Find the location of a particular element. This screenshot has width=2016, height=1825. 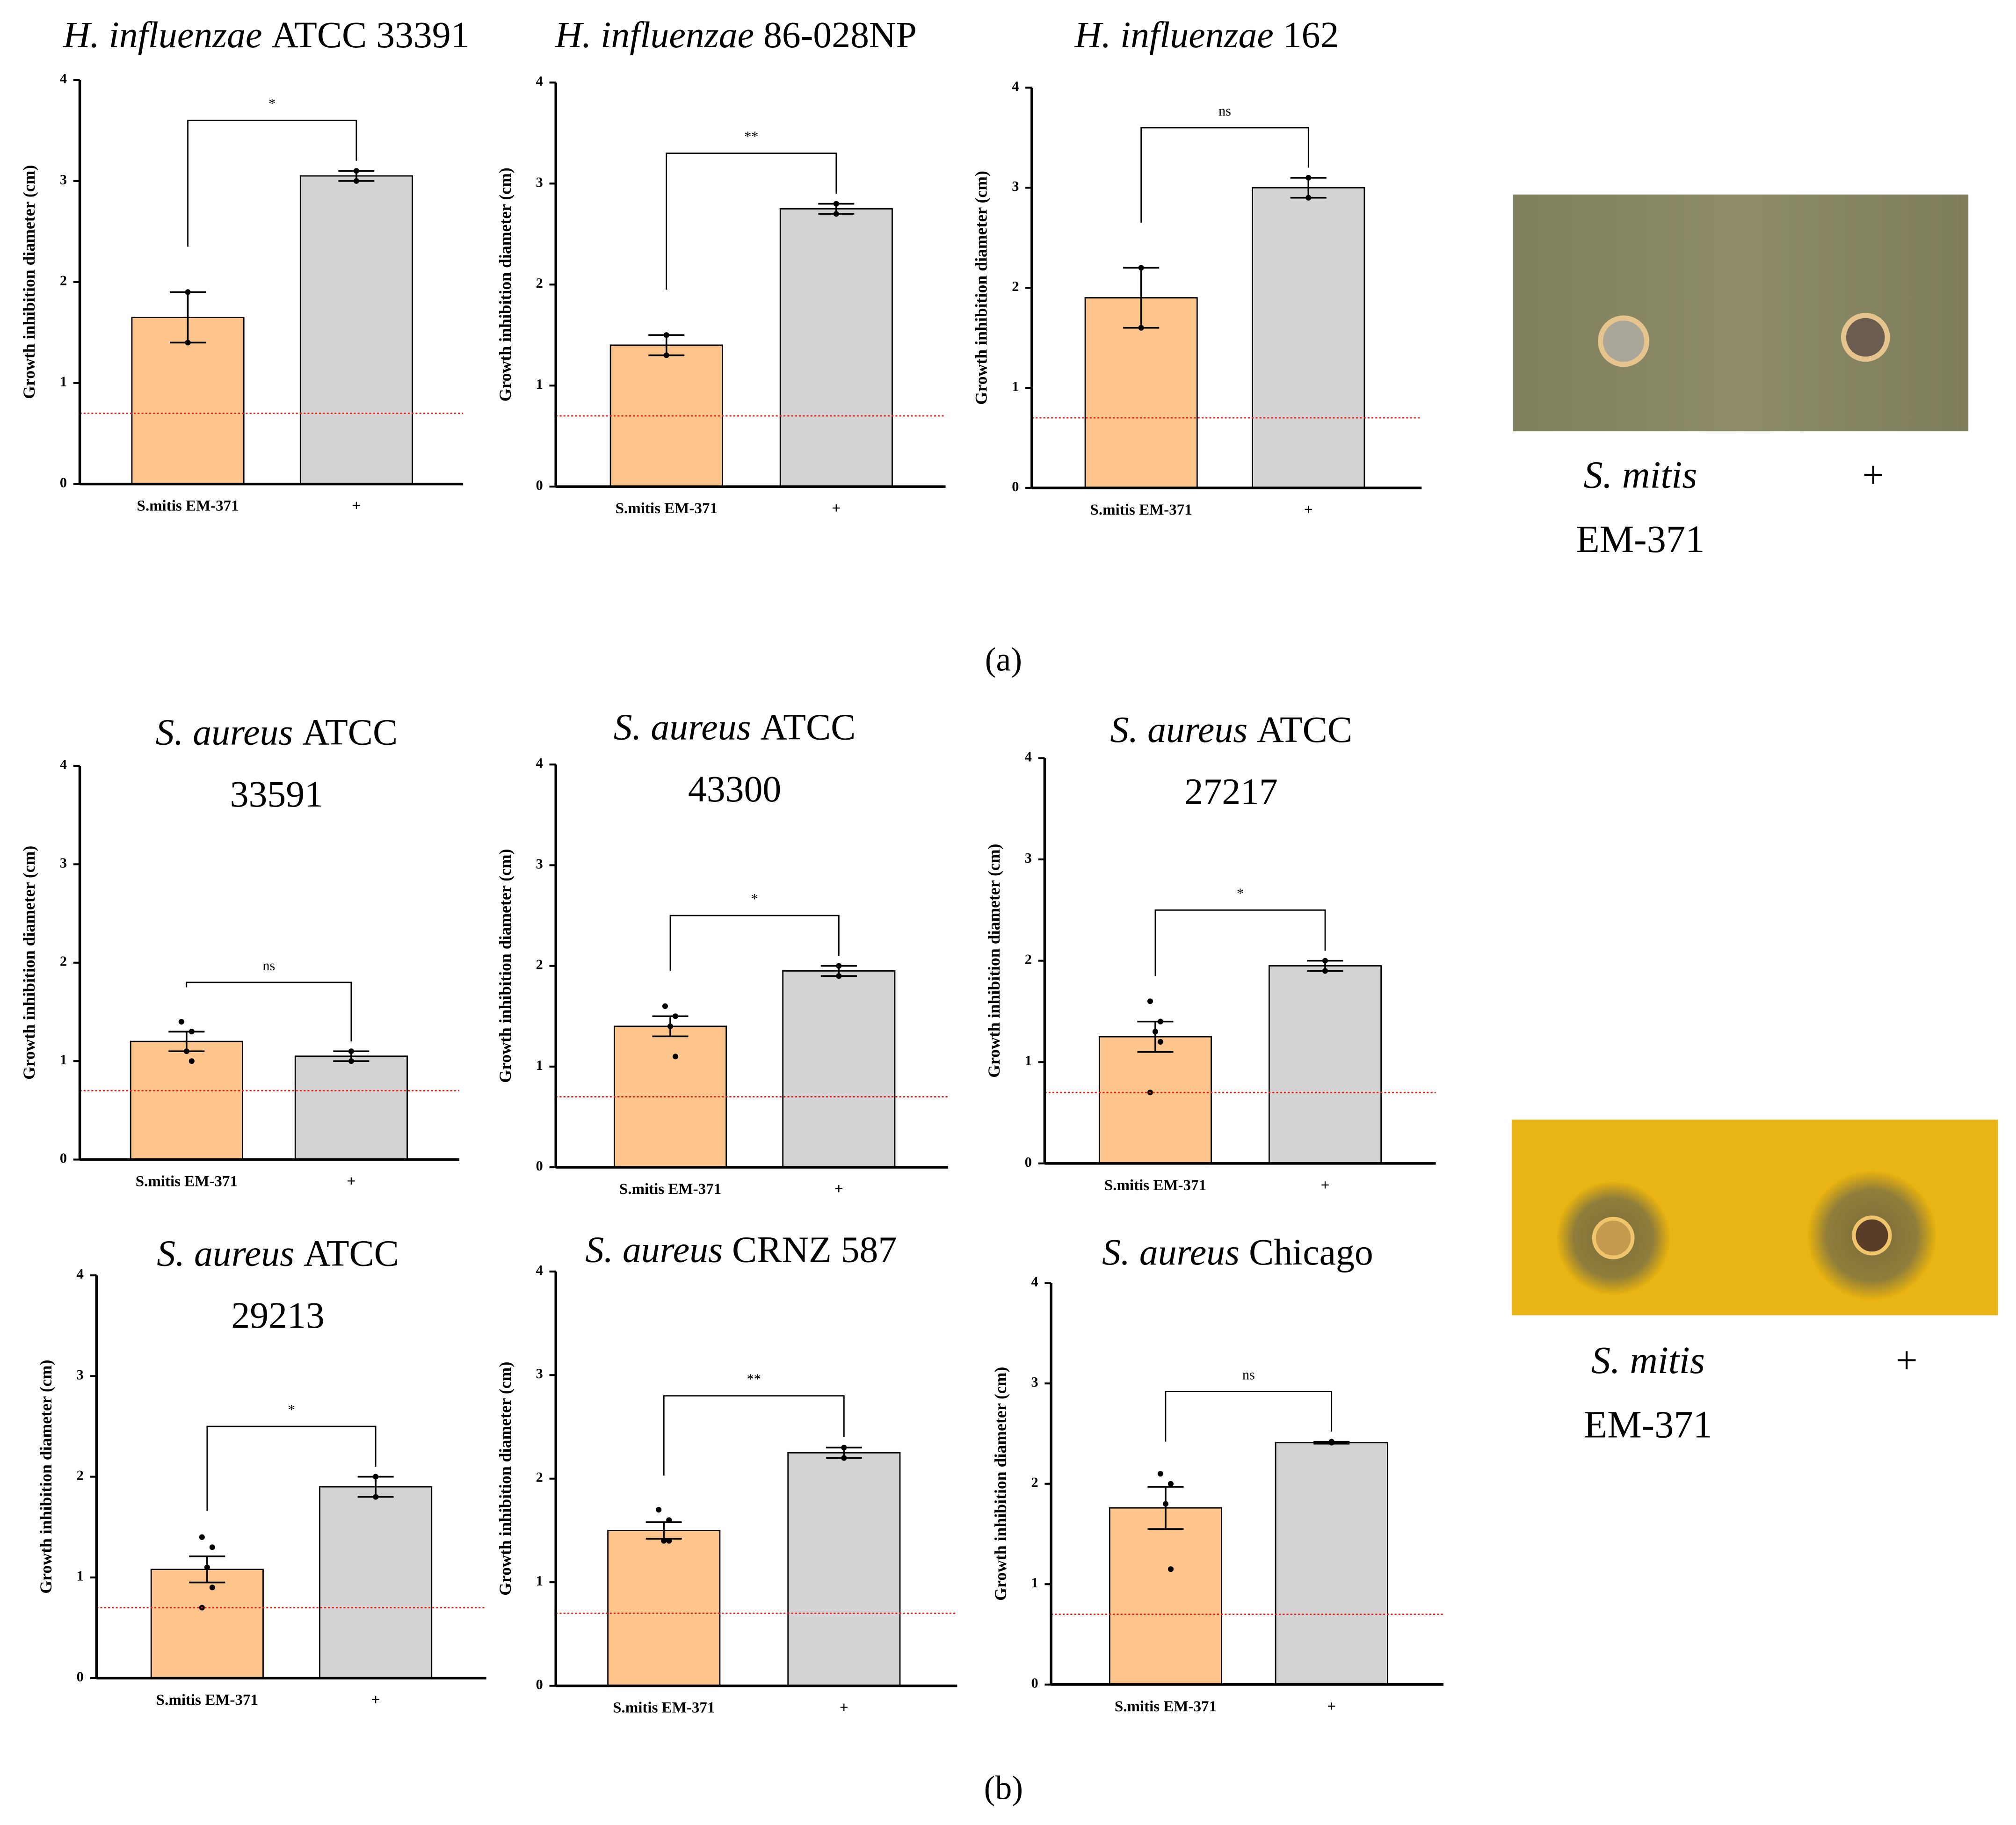

panel-label: (b) is located at coordinates (1004, 1787).